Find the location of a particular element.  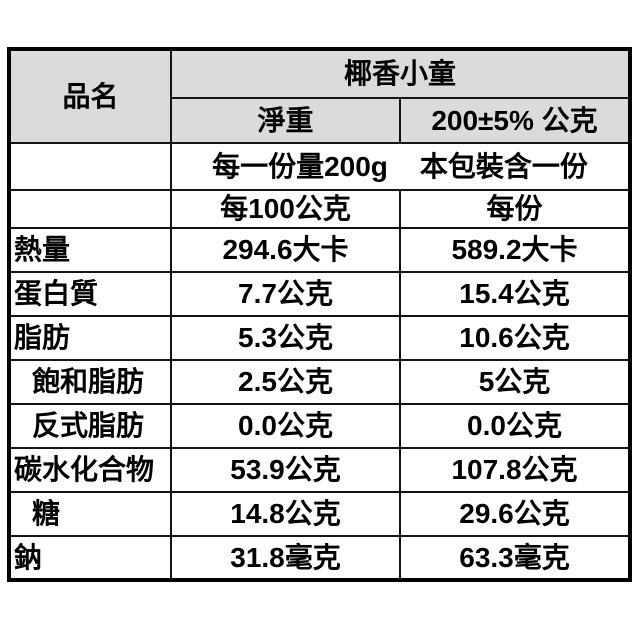

per-100g-value-cell: 31.8毫克 is located at coordinates (285, 558).